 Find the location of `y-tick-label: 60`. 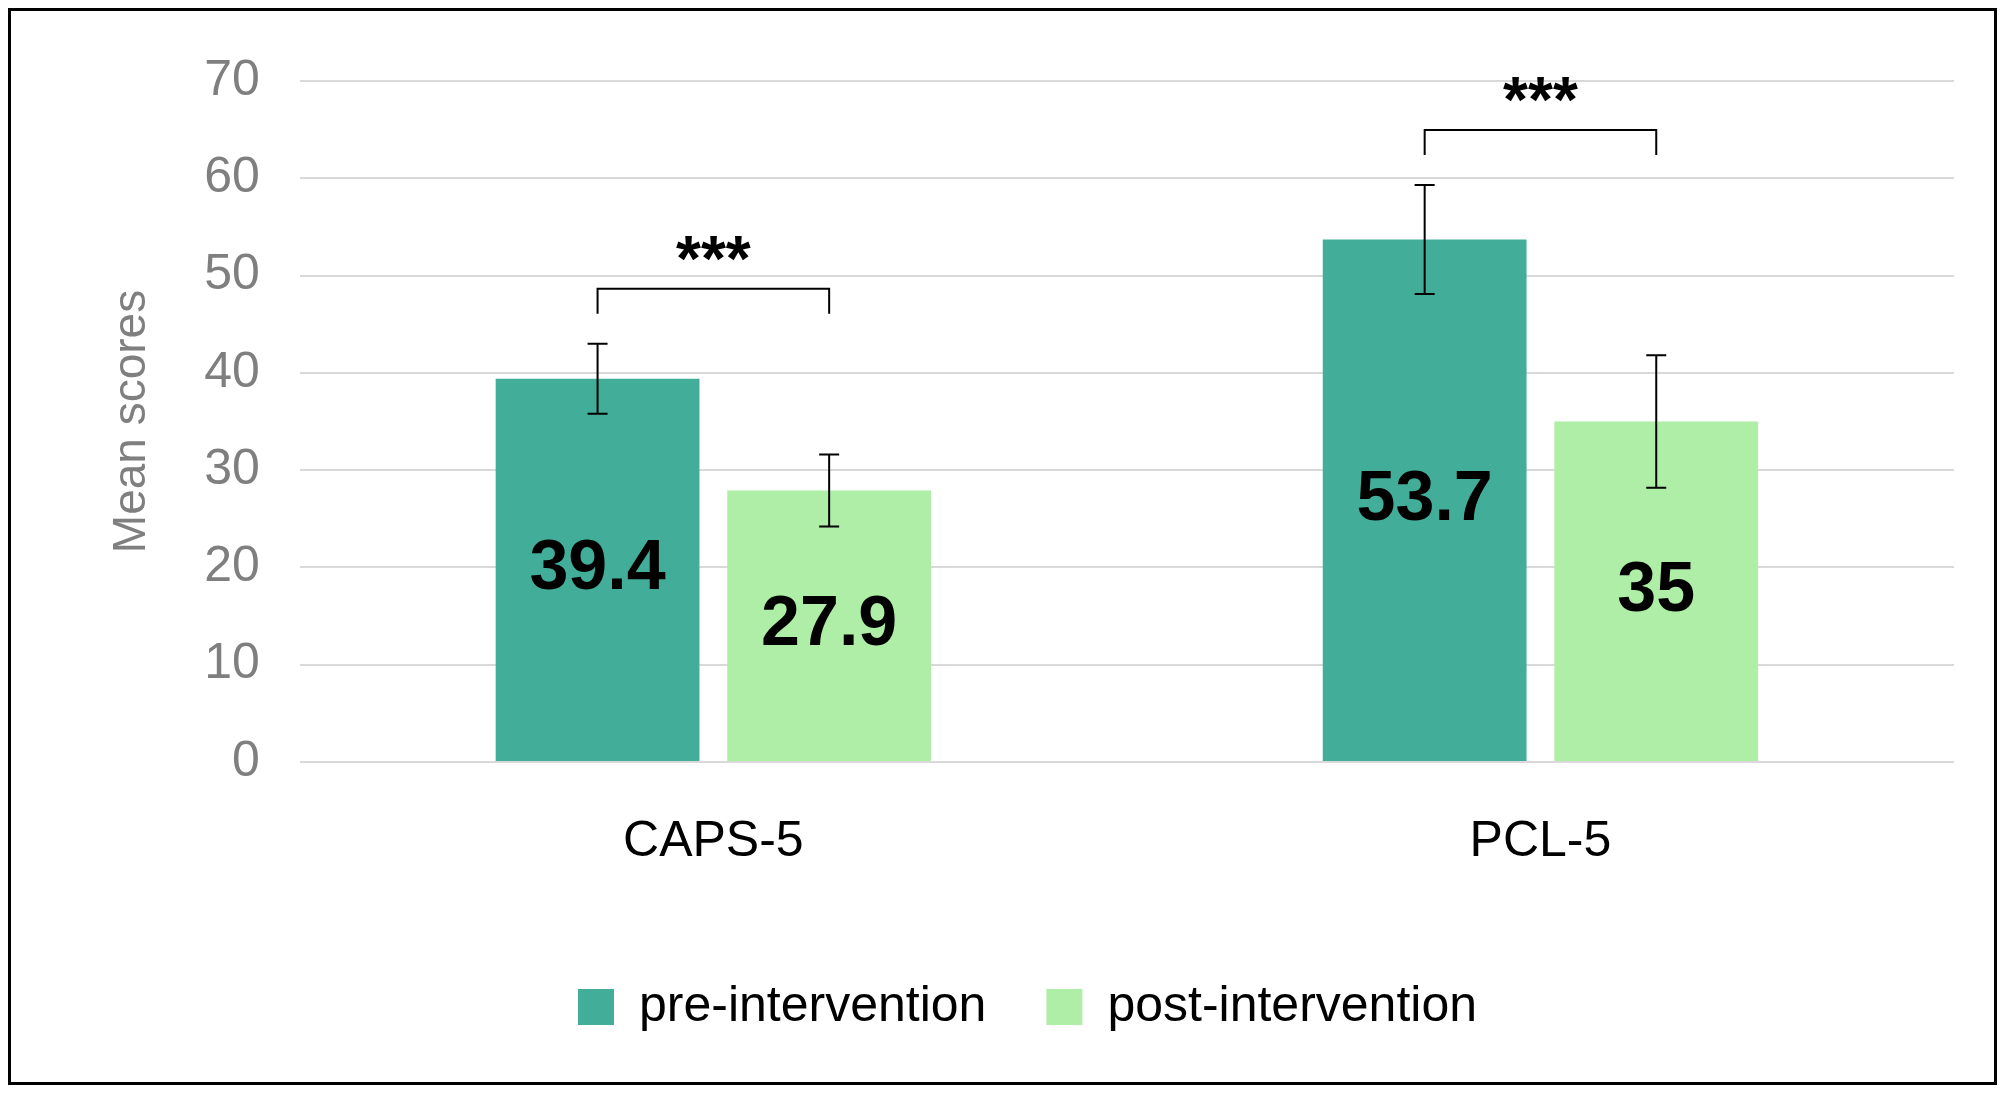

y-tick-label: 60 is located at coordinates (232, 175).